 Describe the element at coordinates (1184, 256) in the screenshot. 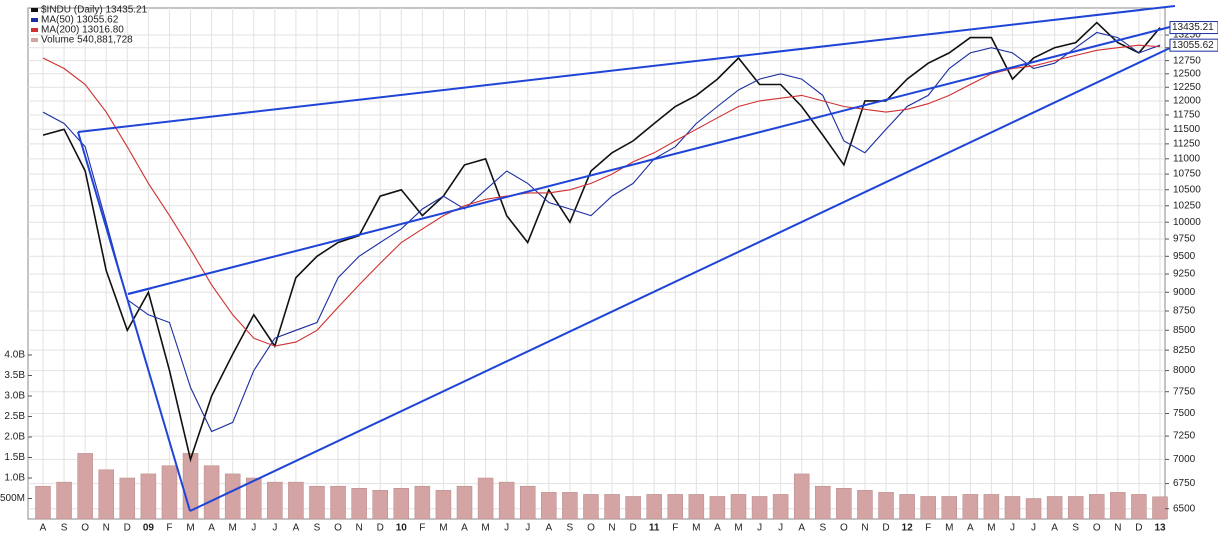

I see `y-tick-label: 9500` at that location.